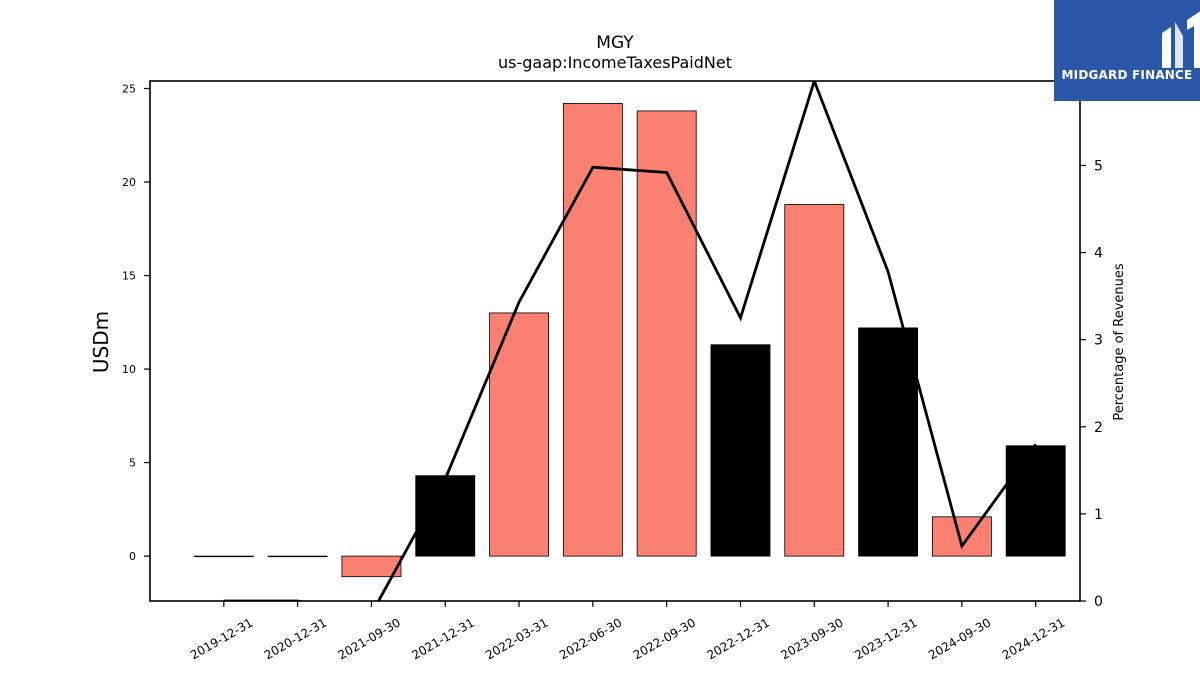  Describe the element at coordinates (1098, 166) in the screenshot. I see `y2-tick-label: 5` at that location.